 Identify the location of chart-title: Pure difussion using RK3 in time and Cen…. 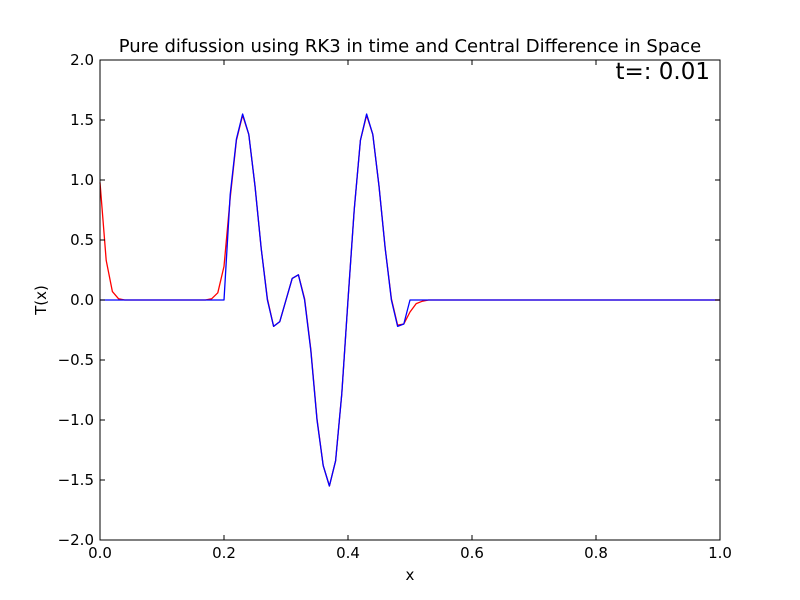
(410, 46).